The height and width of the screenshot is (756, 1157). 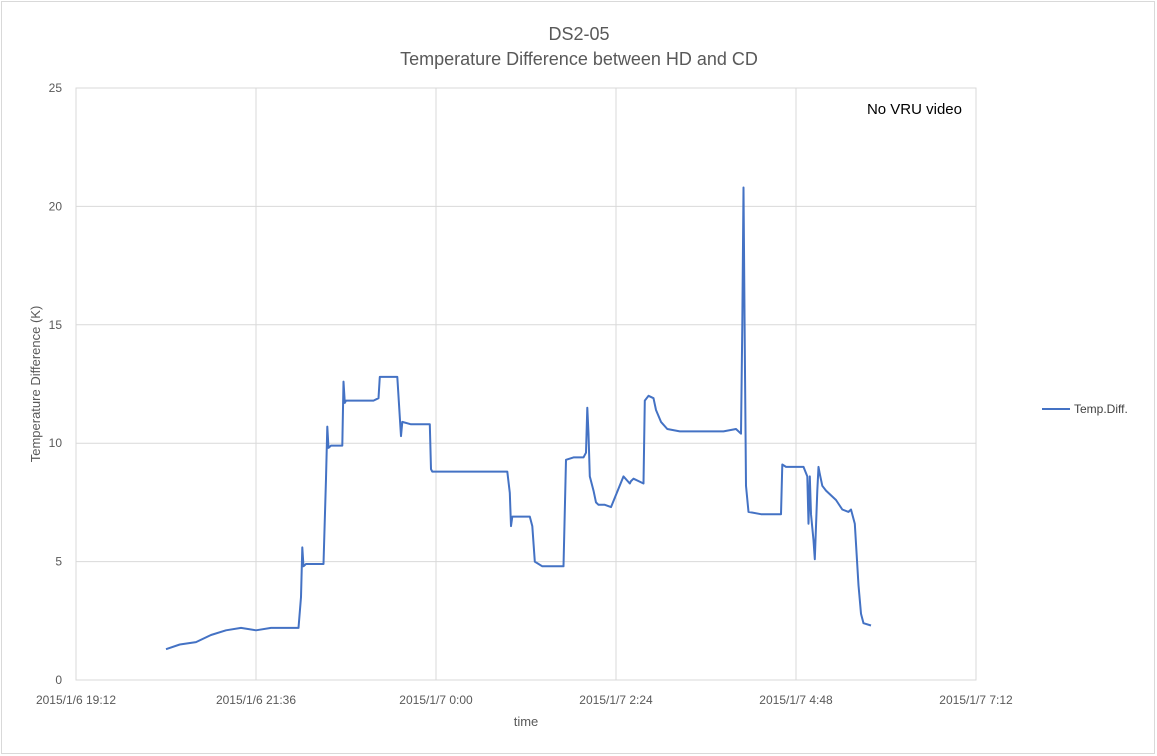 I want to click on y-tick-label: 0, so click(x=58, y=680).